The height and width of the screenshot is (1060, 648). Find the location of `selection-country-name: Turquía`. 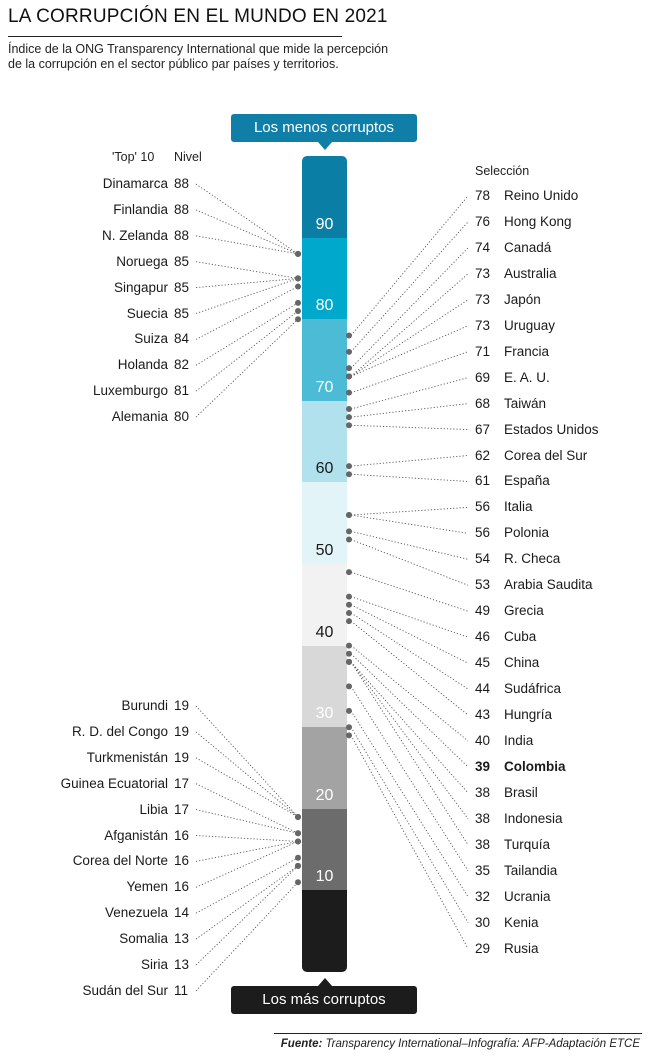

selection-country-name: Turquía is located at coordinates (527, 844).